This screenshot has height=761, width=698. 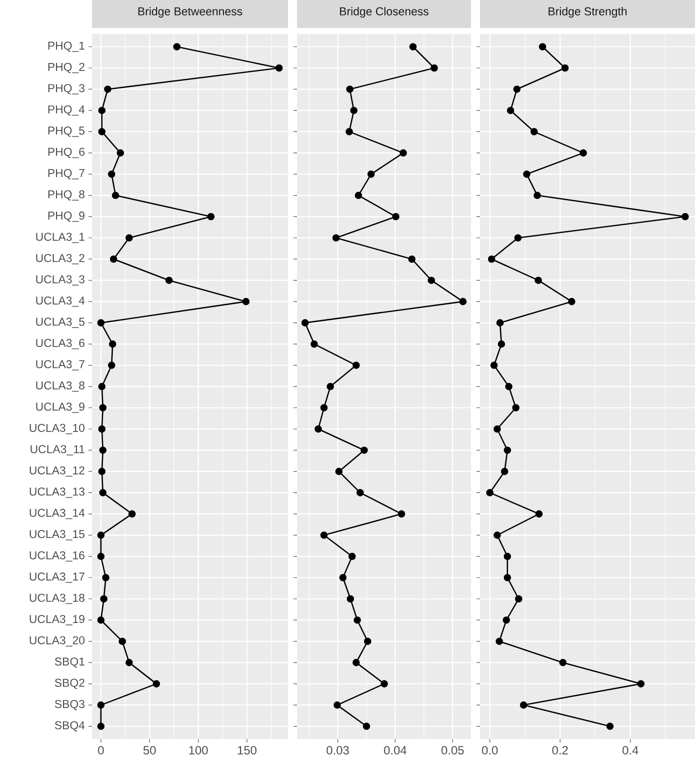 I want to click on y-tick-label: UCLA3_14, so click(x=57, y=514).